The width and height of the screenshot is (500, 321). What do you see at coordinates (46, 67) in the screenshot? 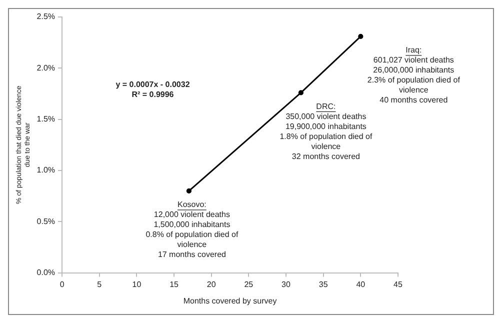
I see `y-tick-label: 2.0%` at bounding box center [46, 67].